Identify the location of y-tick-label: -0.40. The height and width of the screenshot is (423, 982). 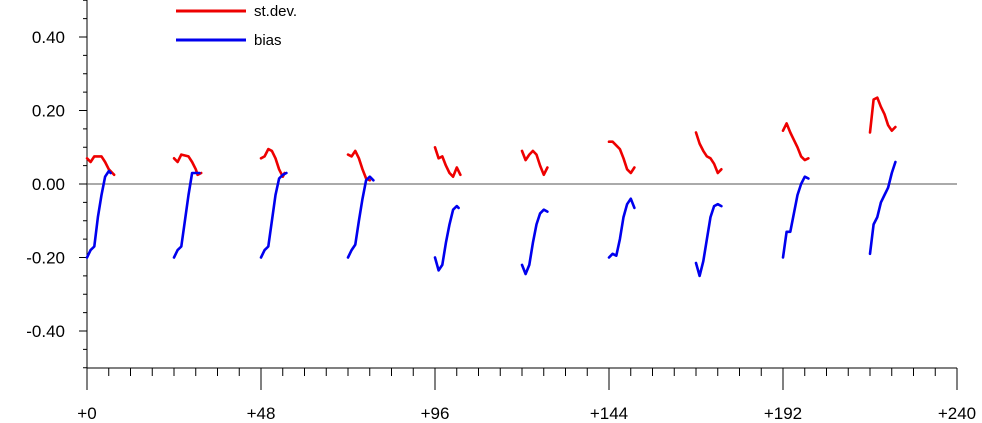
(45, 331).